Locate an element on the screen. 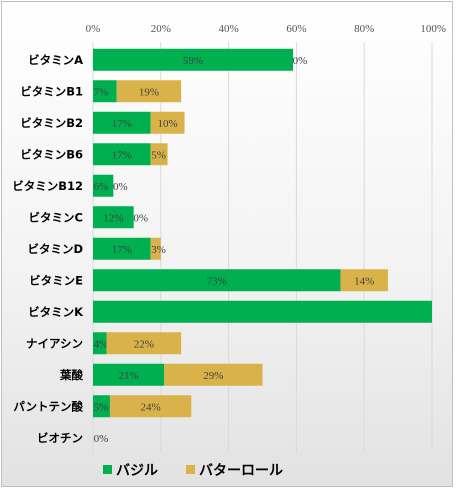 This screenshot has height=489, width=456. data-label: 19% is located at coordinates (149, 92).